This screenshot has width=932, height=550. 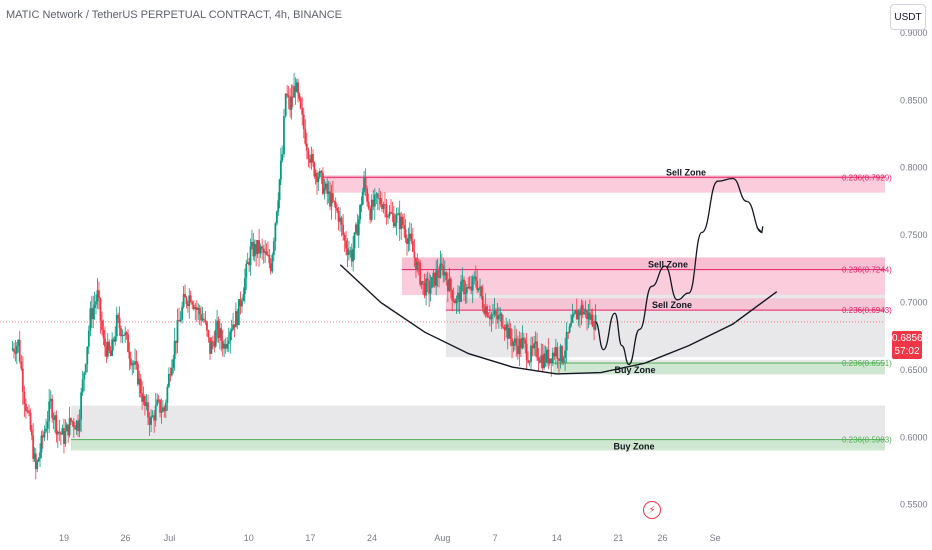 What do you see at coordinates (914, 100) in the screenshot?
I see `y-tick-label: 0.8500` at bounding box center [914, 100].